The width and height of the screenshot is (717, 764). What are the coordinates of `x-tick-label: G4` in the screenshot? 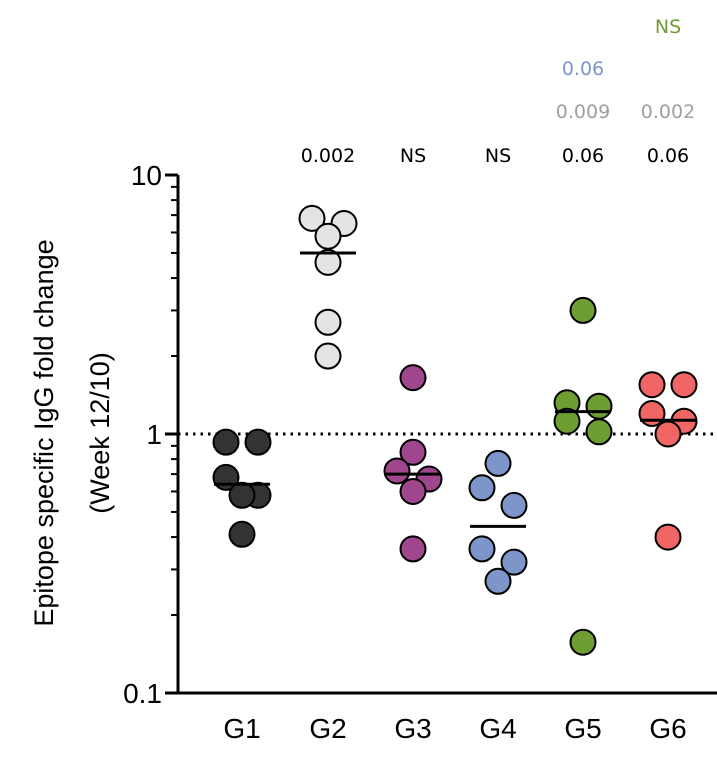 It's located at (497, 728).